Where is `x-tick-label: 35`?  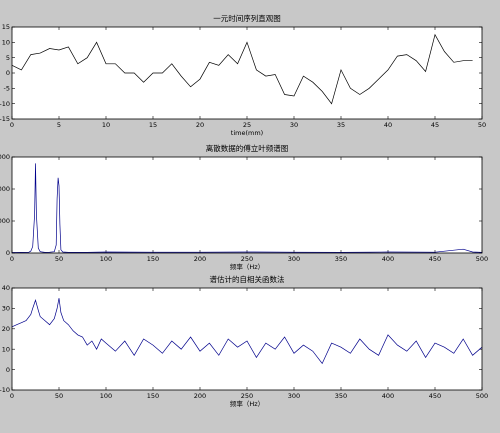 x-tick-label: 35 is located at coordinates (341, 125).